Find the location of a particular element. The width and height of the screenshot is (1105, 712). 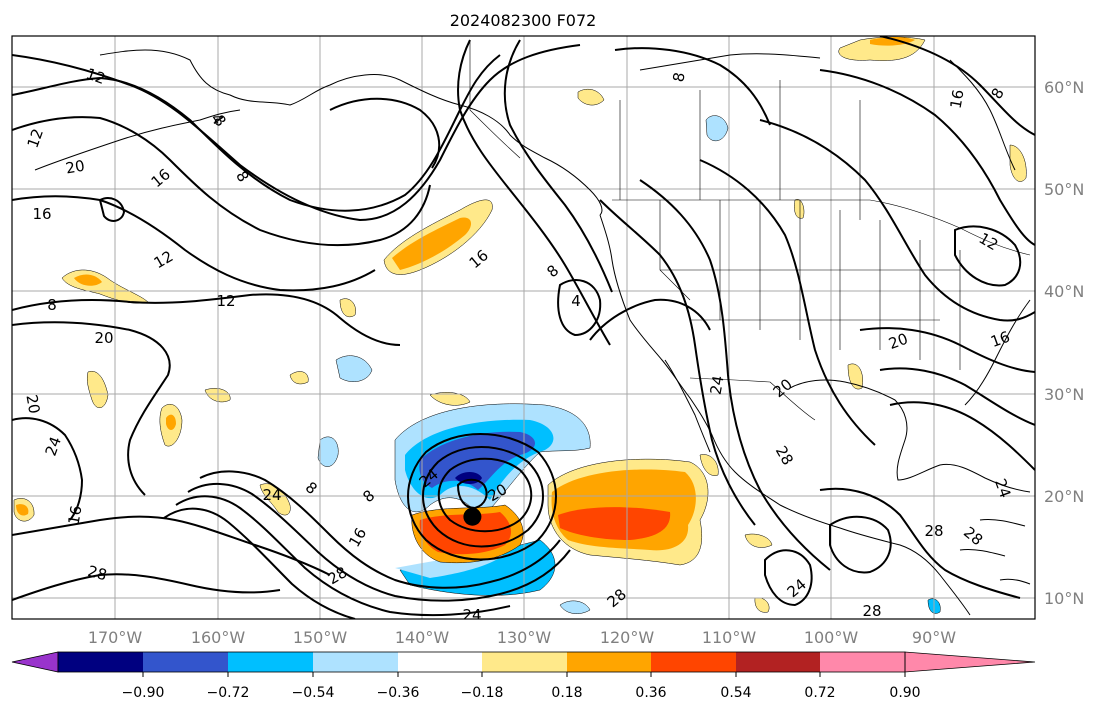

state-borders is located at coordinates (810, 285).